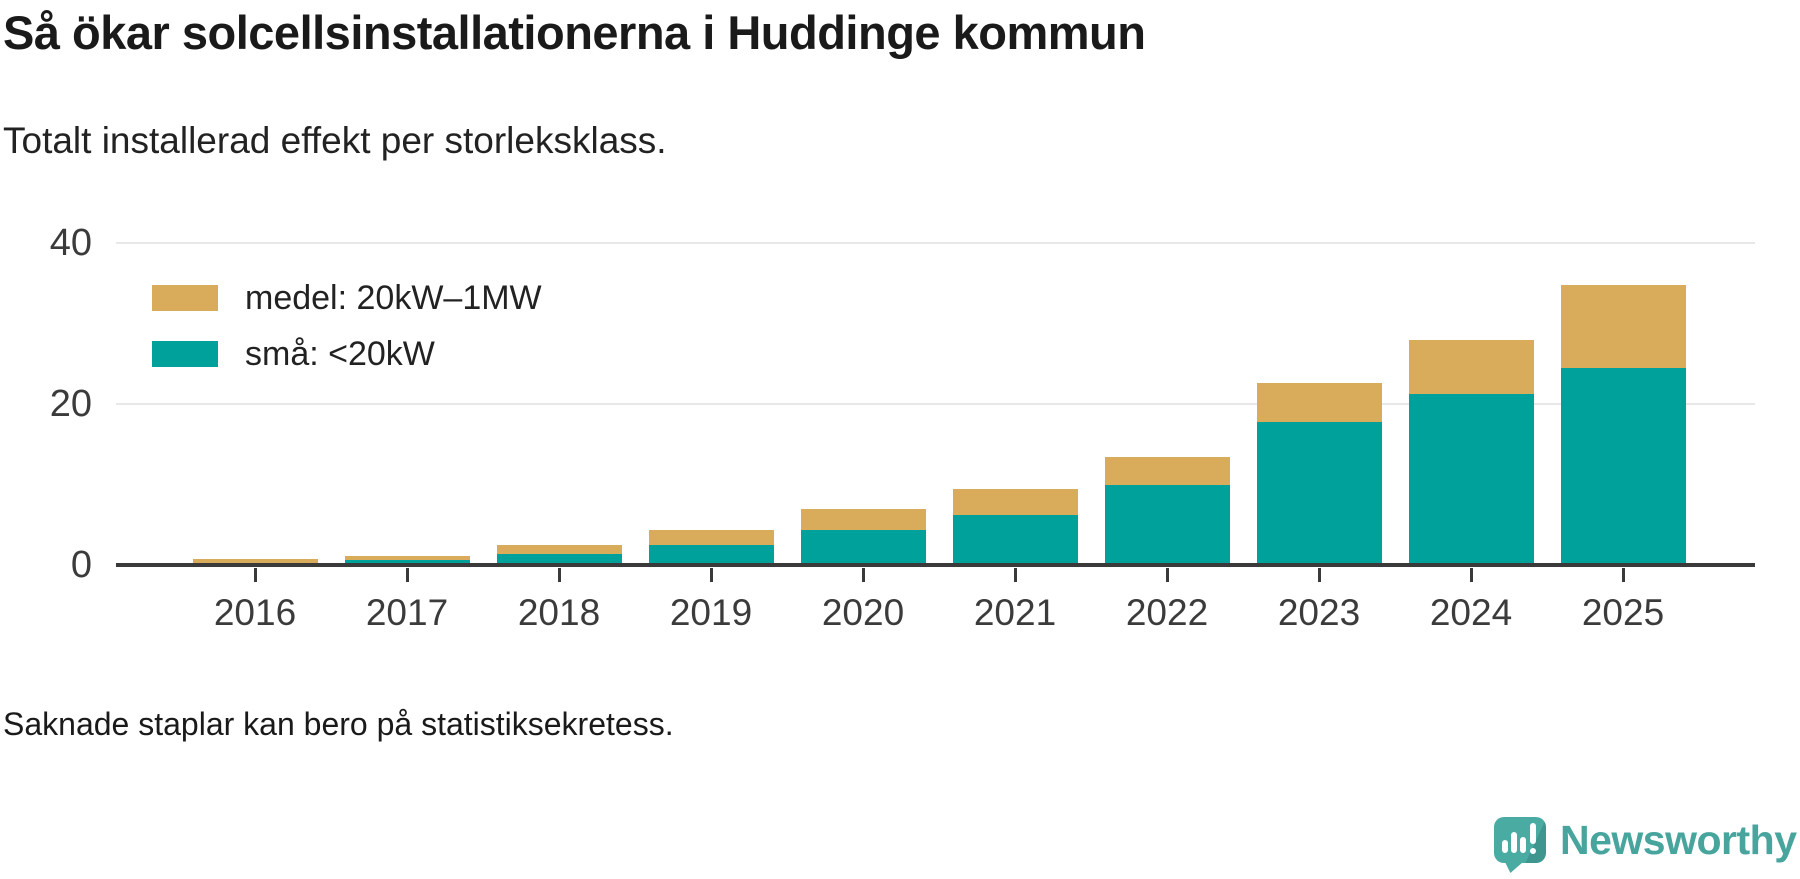 The height and width of the screenshot is (879, 1800). I want to click on x-axis-label-2023: 2023, so click(1319, 612).